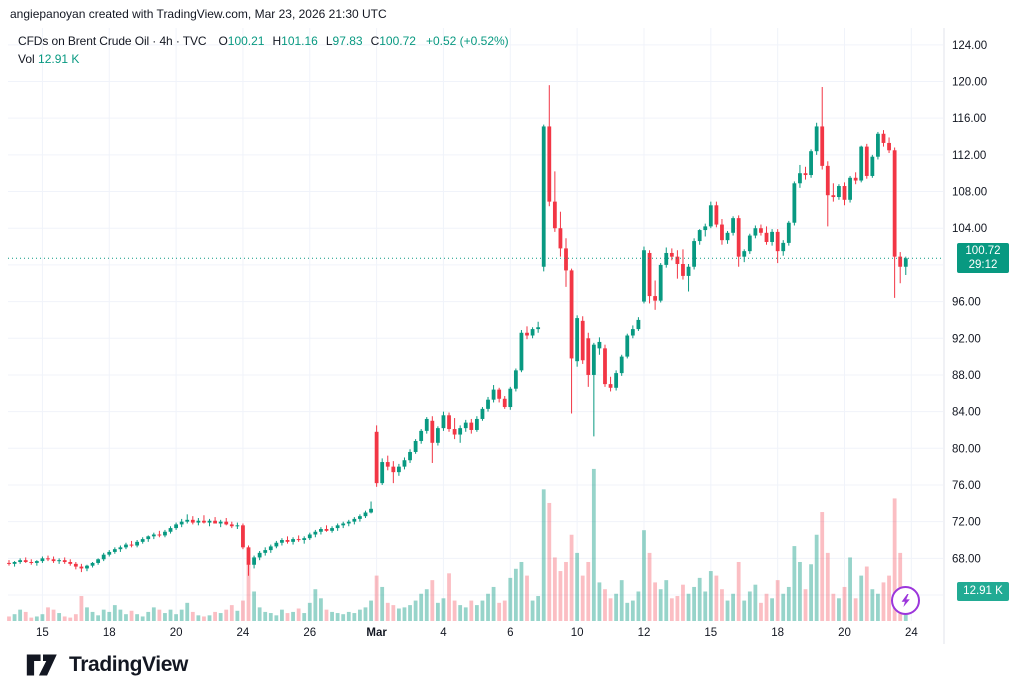 This screenshot has height=699, width=1024. I want to click on y-axis-label: 84.00, so click(966, 413).